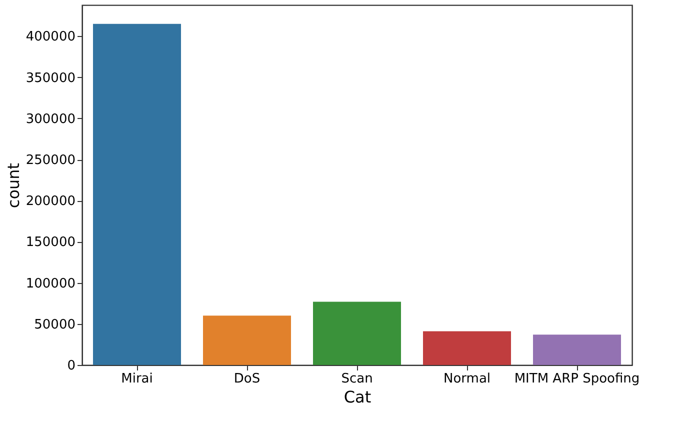 The height and width of the screenshot is (431, 688). Describe the element at coordinates (358, 397) in the screenshot. I see `x-axis-title: Cat` at that location.